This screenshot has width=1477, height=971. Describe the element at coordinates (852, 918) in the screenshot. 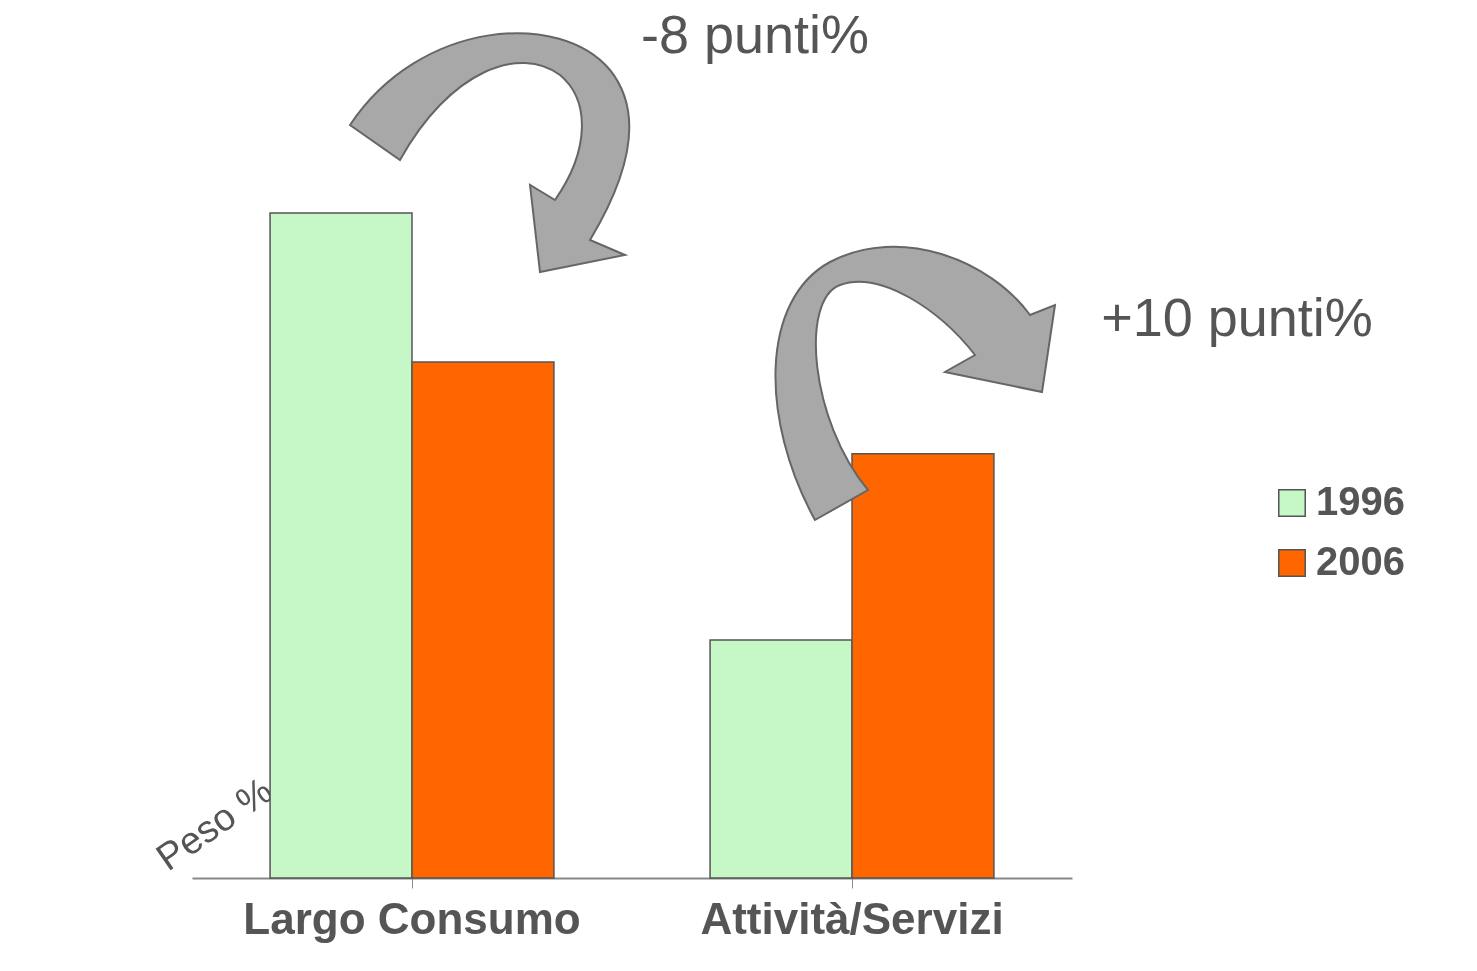

I see `x-tick-label: Attività/Servizi` at that location.